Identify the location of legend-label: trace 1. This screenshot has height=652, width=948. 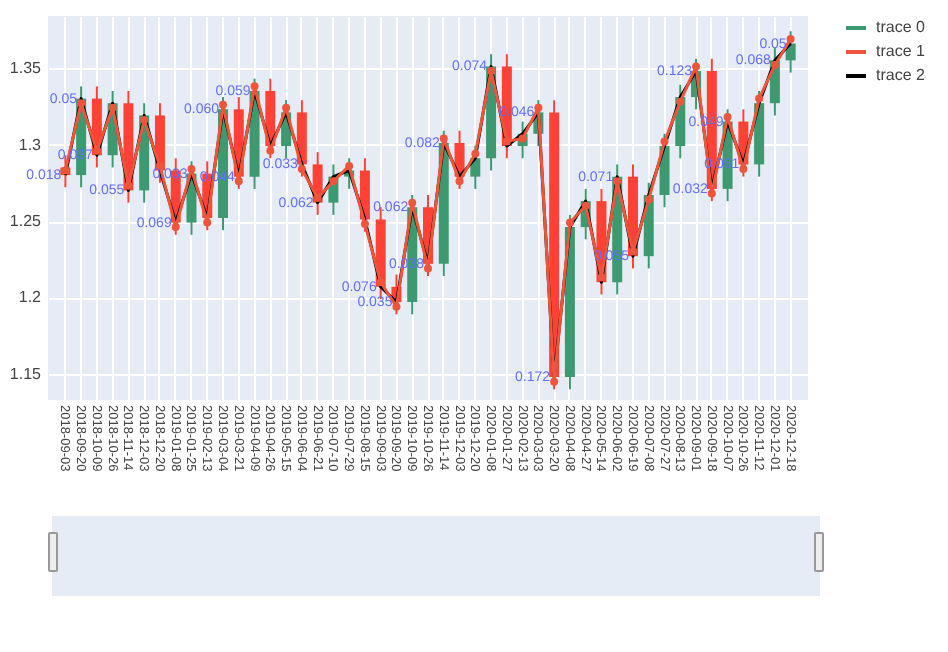
(901, 51).